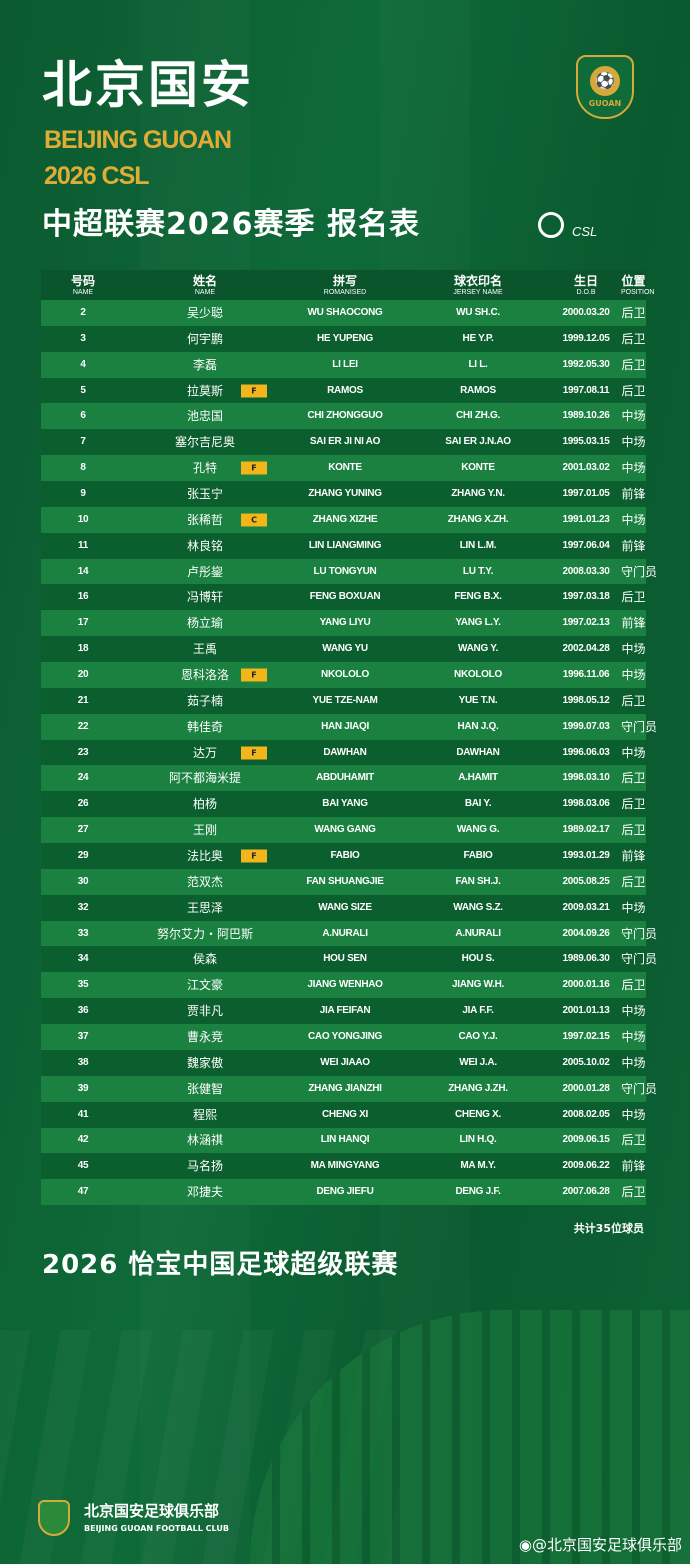  Describe the element at coordinates (220, 1265) in the screenshot. I see `league-title: 2026 怡宝中国足球超级联赛` at that location.